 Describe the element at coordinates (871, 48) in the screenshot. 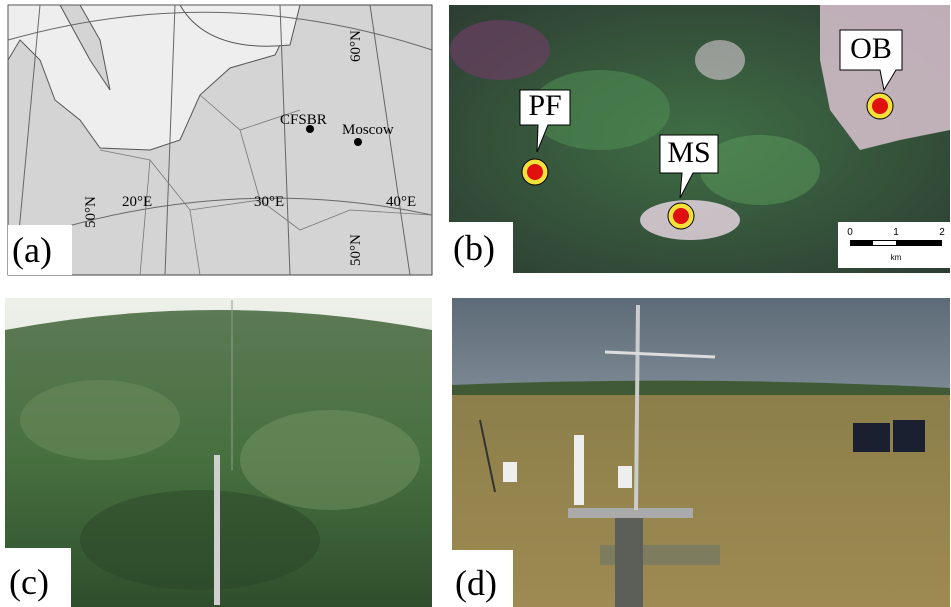

I see `site-label: OB` at that location.